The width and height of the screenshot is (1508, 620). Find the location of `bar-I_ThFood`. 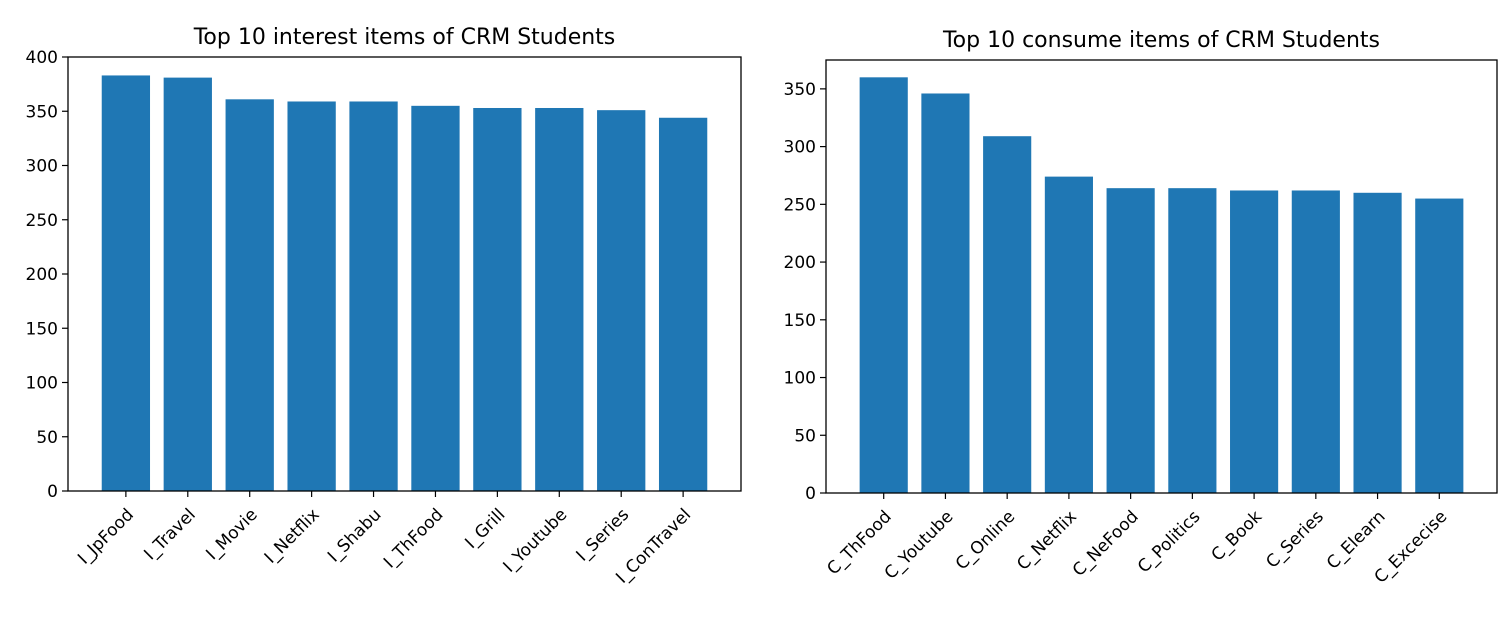

bar-I_ThFood is located at coordinates (435, 298).